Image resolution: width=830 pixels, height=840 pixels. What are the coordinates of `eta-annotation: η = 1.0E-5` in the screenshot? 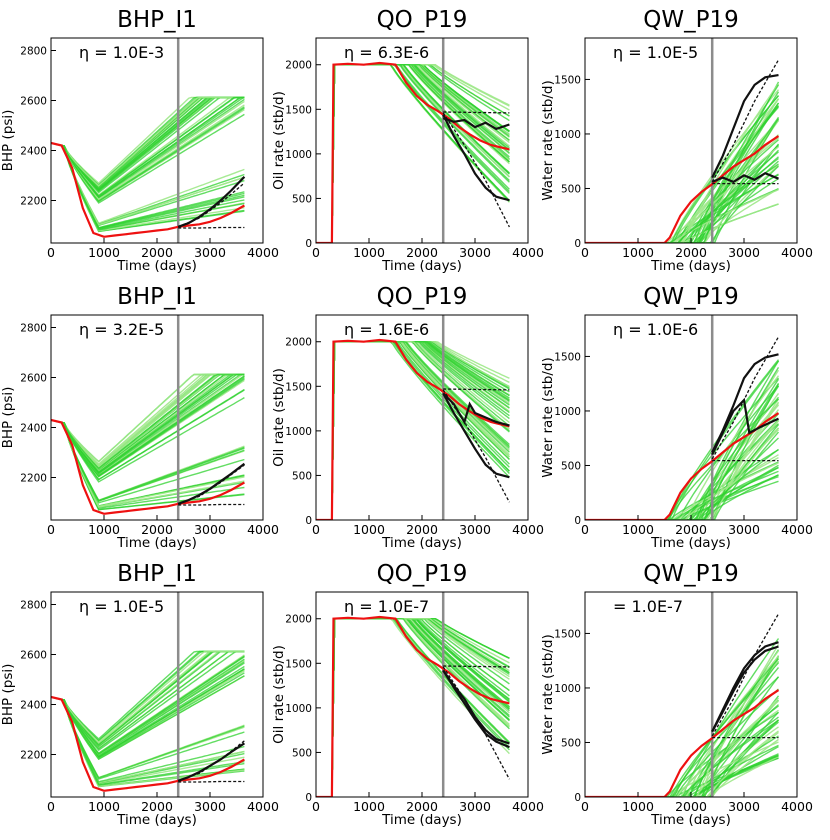 It's located at (655, 52).